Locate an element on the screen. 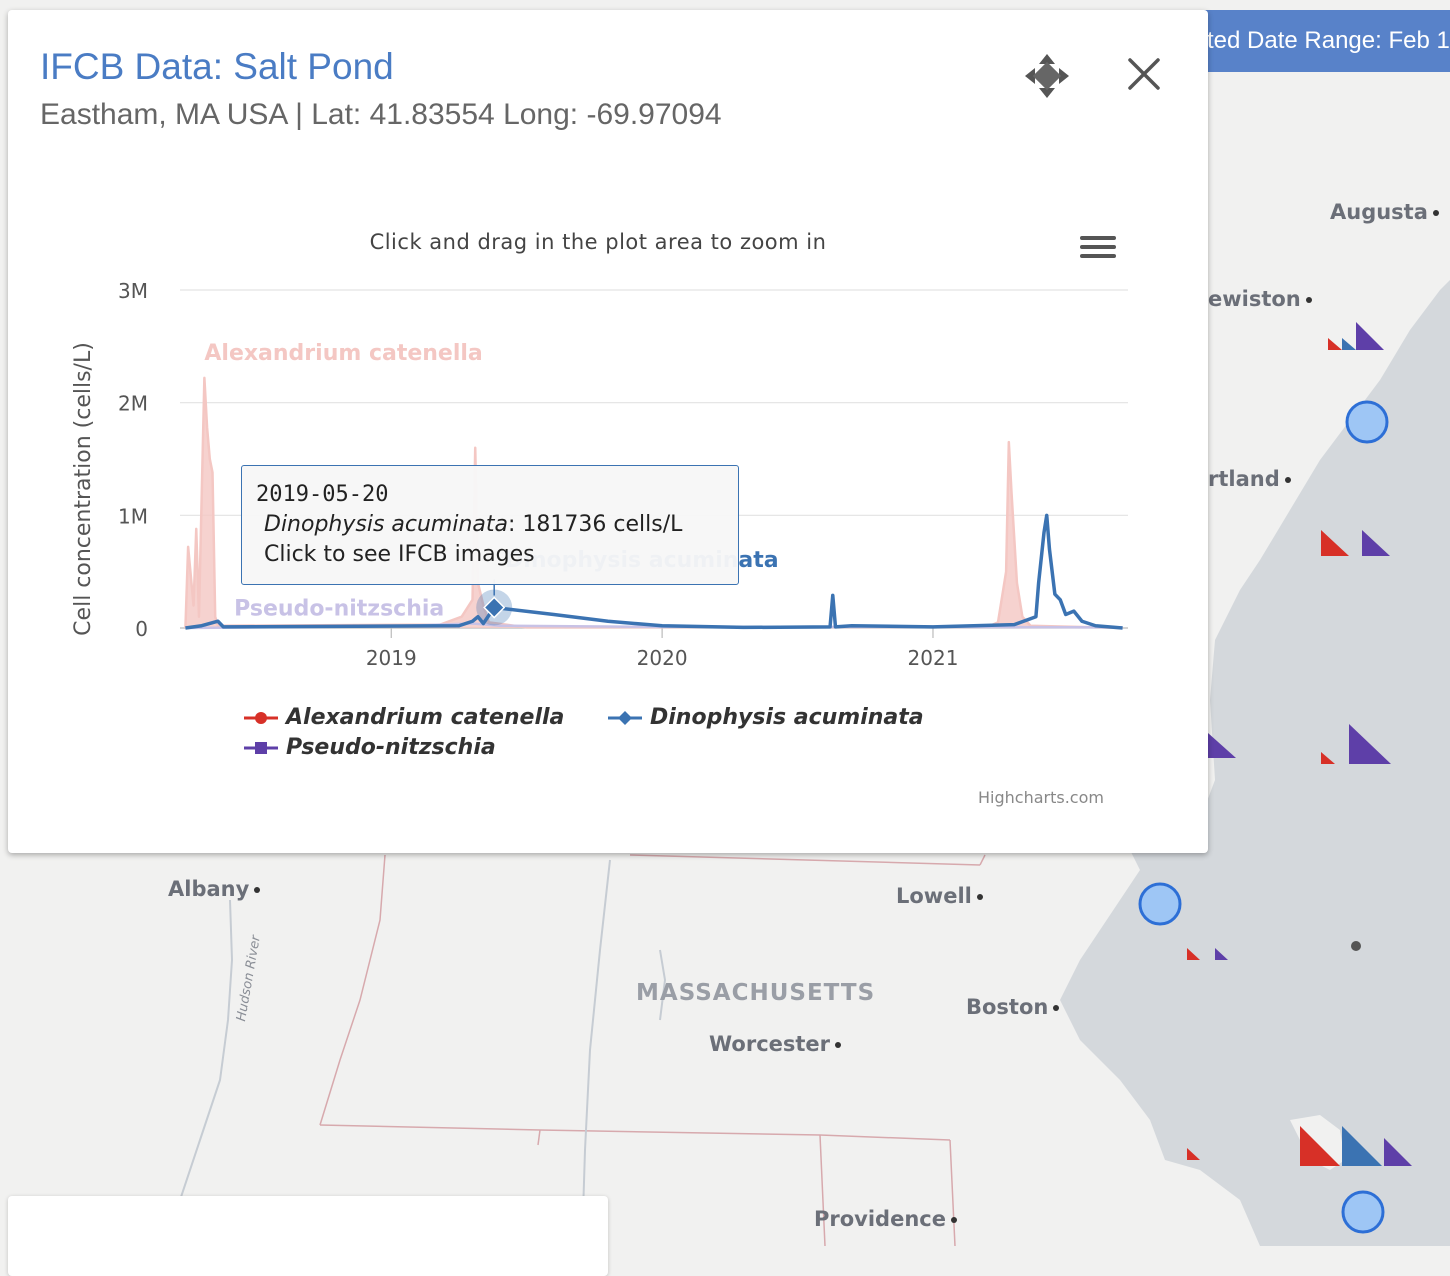 This screenshot has width=1450, height=1276. series-line-dinophysis-acuminata is located at coordinates (654, 571).